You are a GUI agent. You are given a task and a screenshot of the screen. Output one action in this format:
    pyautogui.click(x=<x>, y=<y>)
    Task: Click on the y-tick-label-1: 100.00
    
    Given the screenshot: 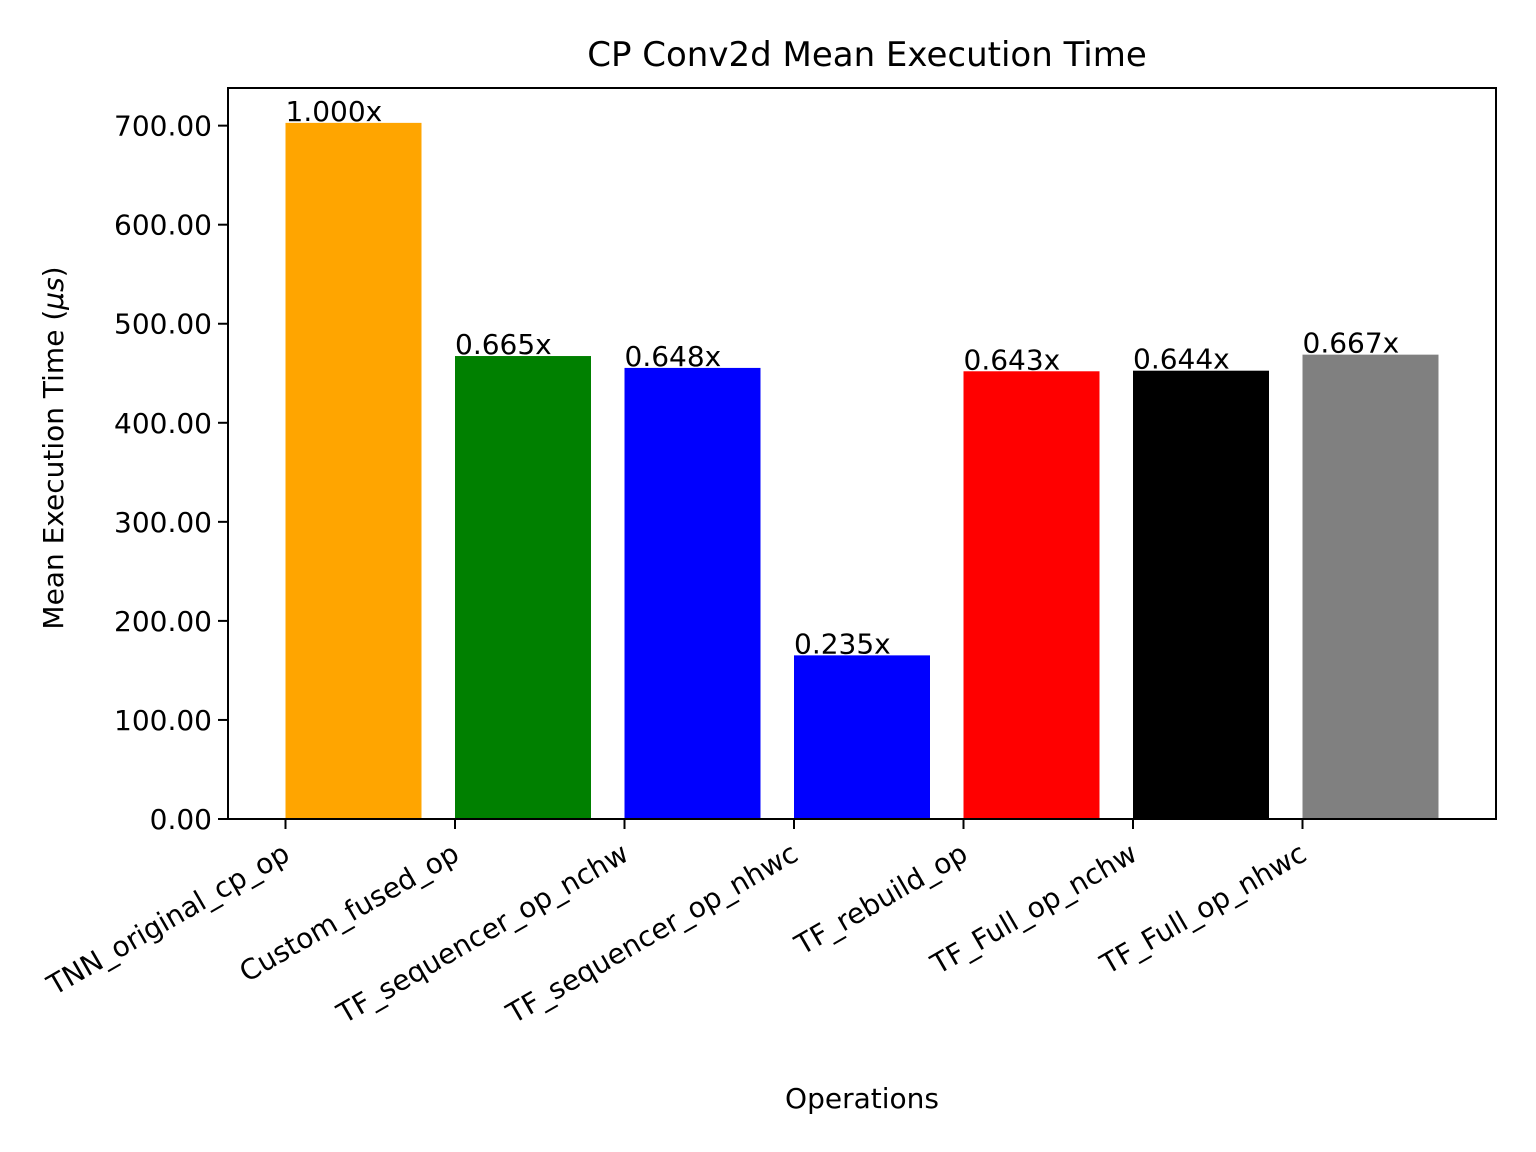 What is the action you would take?
    pyautogui.click(x=163, y=720)
    